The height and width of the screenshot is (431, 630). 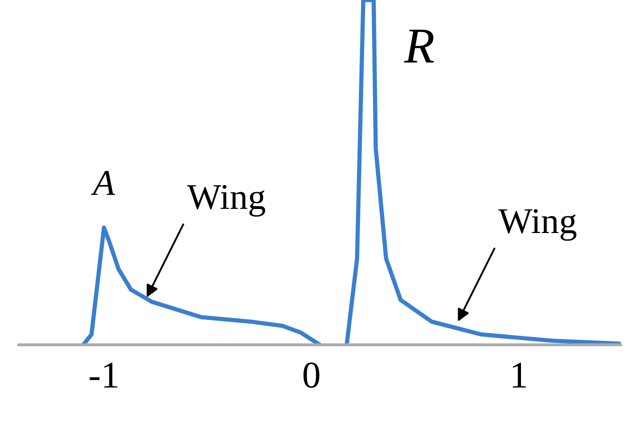 I want to click on annotation: R, so click(x=419, y=46).